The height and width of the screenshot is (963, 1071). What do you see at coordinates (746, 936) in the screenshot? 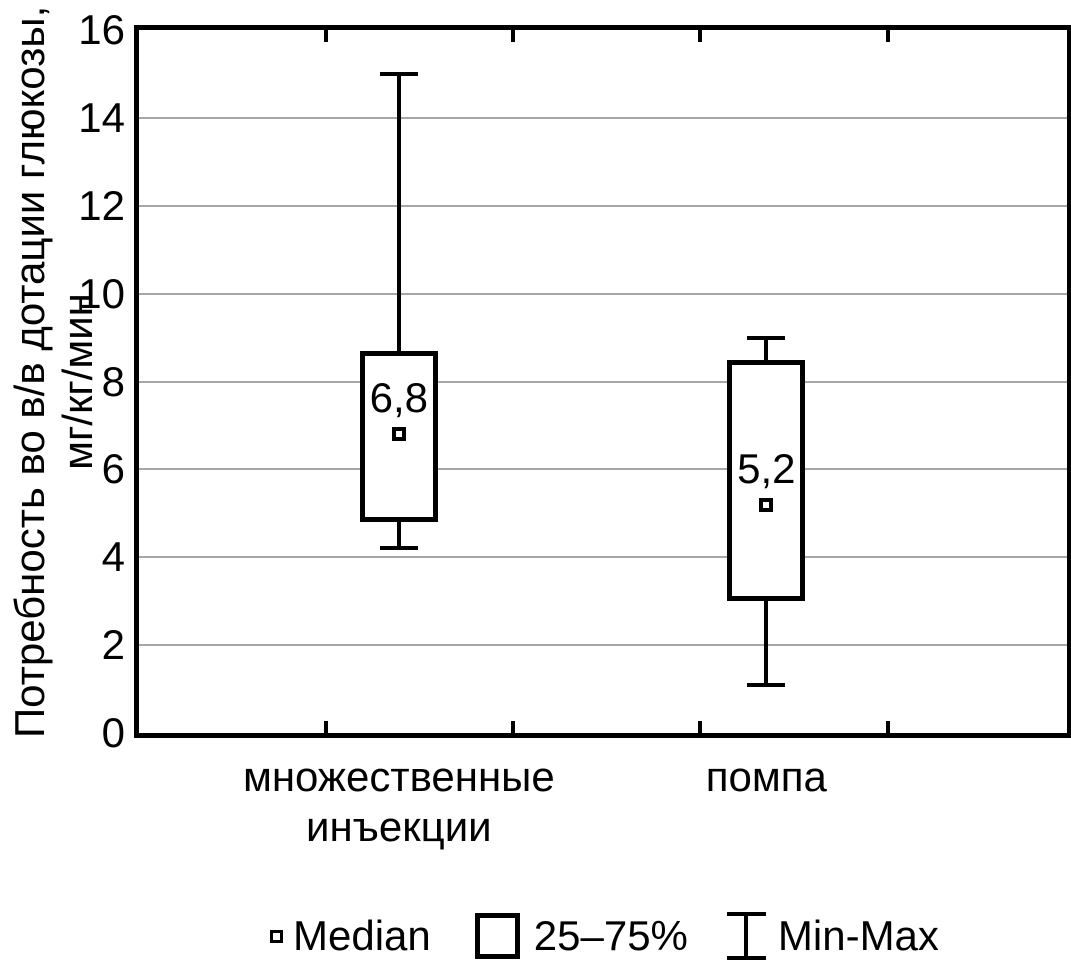
I see `legend-minmax-whisker-icon` at bounding box center [746, 936].